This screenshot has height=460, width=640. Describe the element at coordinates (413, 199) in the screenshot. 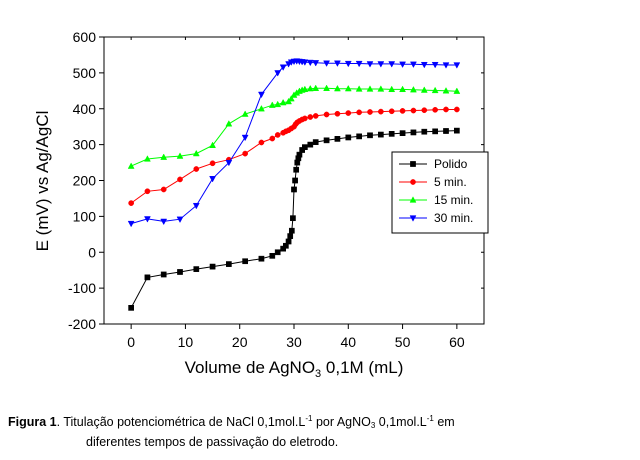

I see `legend-marker-15-min` at that location.